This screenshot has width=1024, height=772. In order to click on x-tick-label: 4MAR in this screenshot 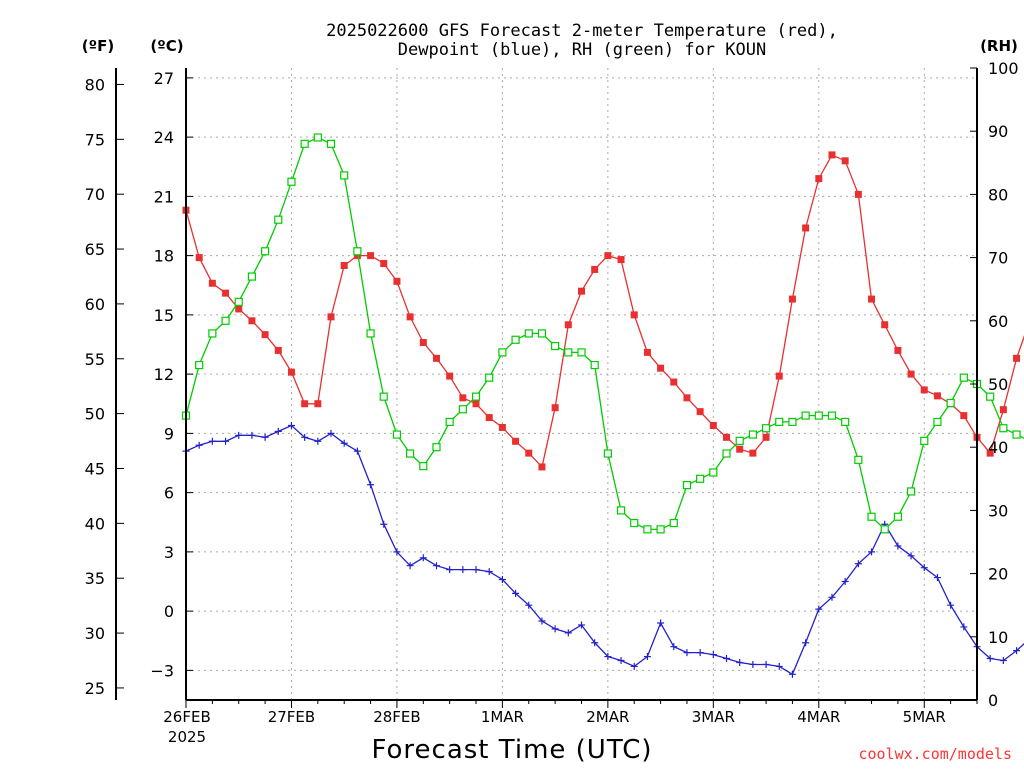, I will do `click(818, 717)`.